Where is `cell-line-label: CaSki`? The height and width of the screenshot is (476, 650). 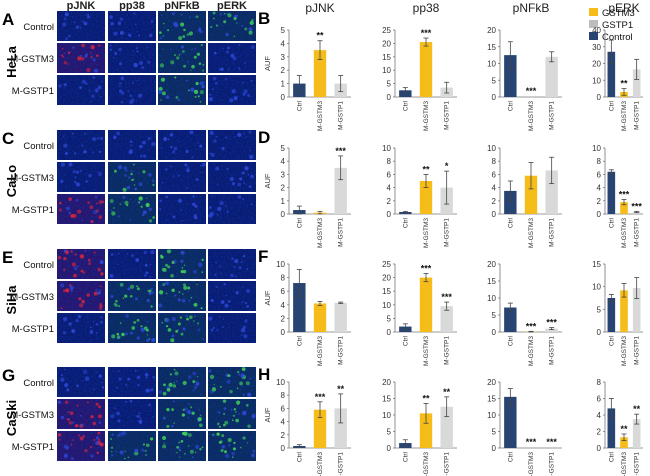
cell-line-label: CaSki is located at coordinates (11, 418).